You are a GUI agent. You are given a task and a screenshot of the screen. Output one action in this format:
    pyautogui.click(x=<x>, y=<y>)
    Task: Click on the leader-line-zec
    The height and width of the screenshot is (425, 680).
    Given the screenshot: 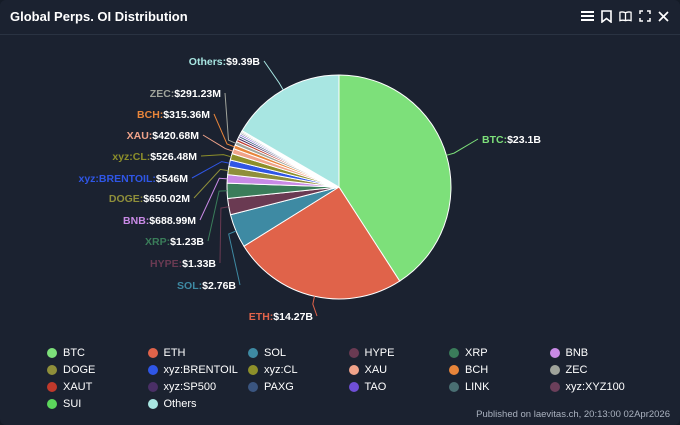 What is the action you would take?
    pyautogui.click(x=230, y=118)
    